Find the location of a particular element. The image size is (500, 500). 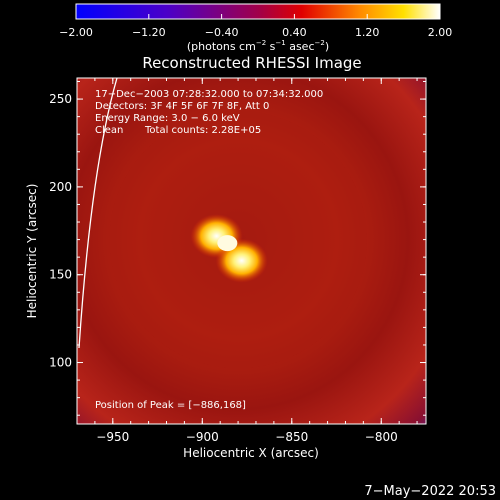

peak-core is located at coordinates (227, 243).